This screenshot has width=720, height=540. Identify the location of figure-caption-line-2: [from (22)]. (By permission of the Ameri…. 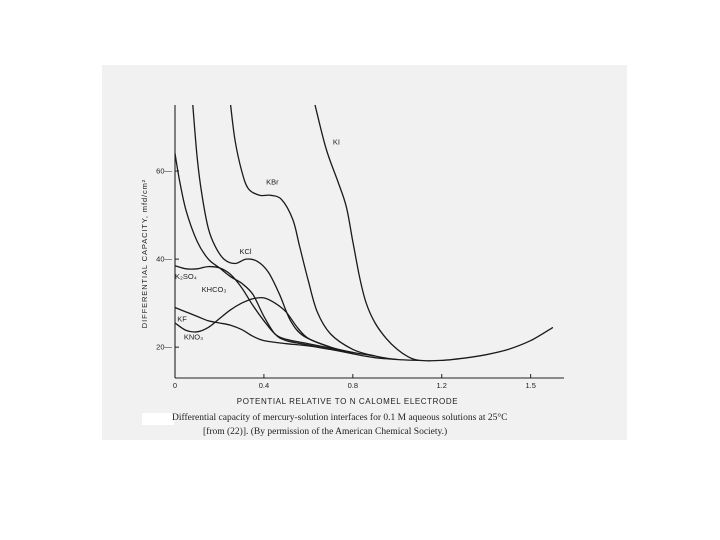
(325, 432).